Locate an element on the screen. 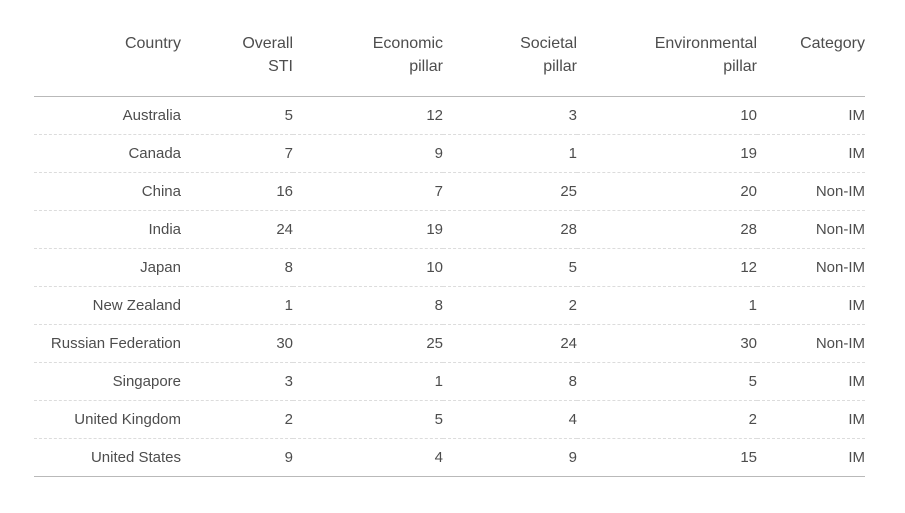  cell-economic-pillar: 5 is located at coordinates (368, 418).